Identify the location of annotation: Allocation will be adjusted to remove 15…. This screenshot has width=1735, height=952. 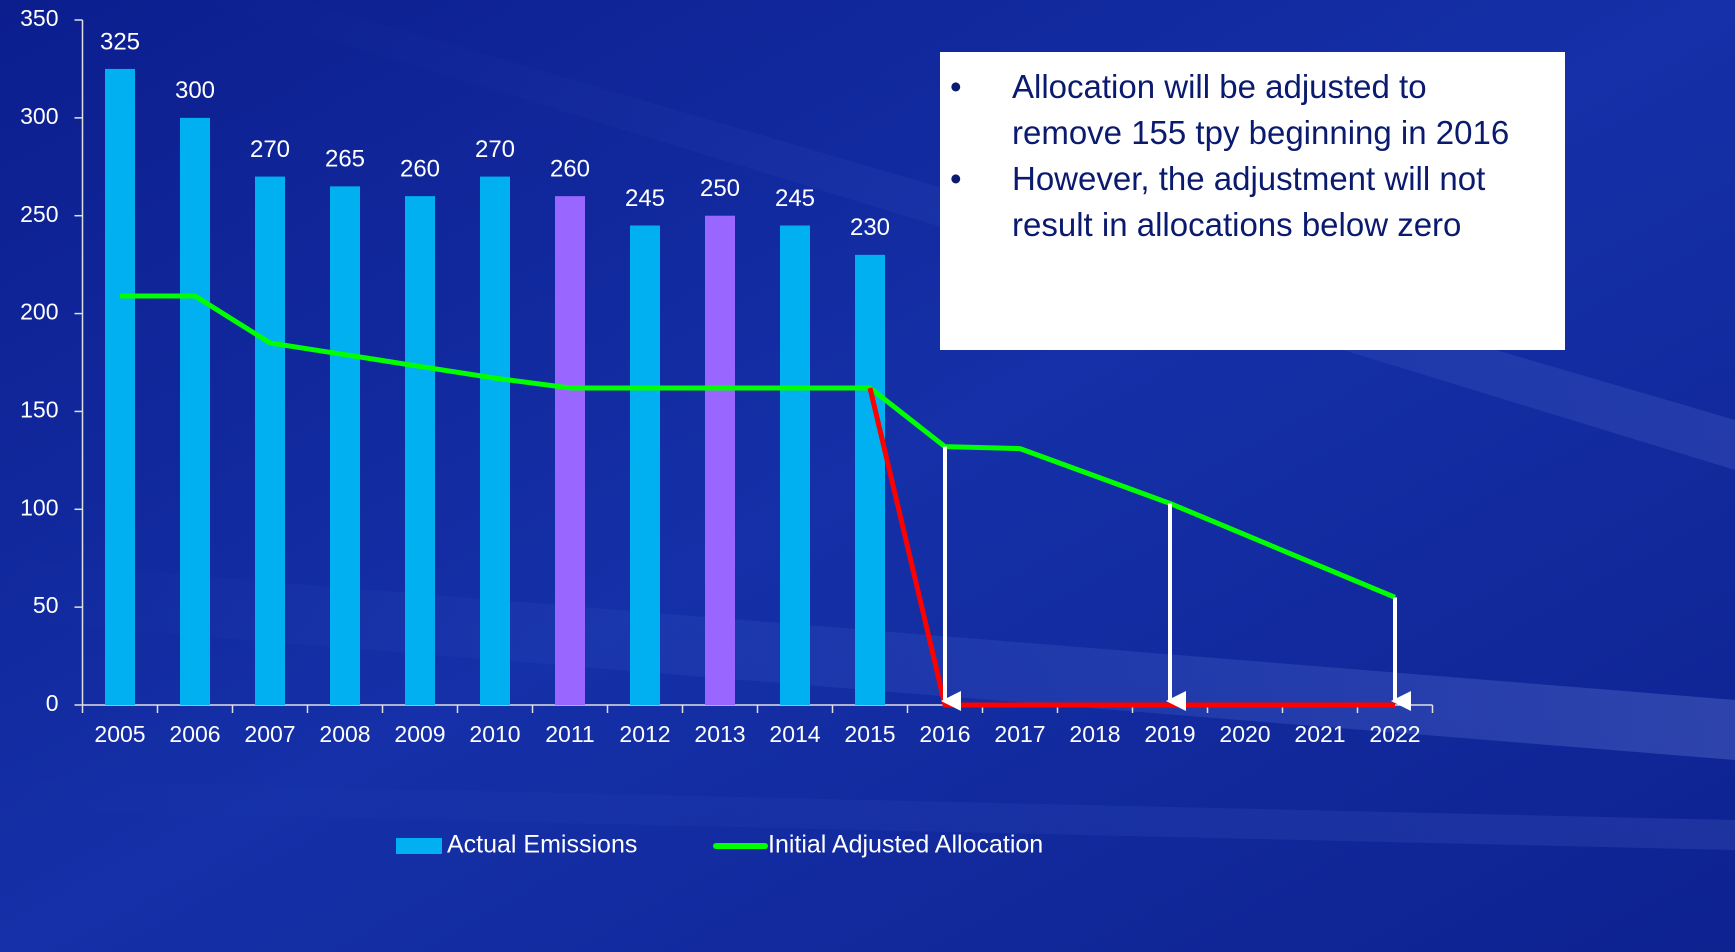
(1241, 110).